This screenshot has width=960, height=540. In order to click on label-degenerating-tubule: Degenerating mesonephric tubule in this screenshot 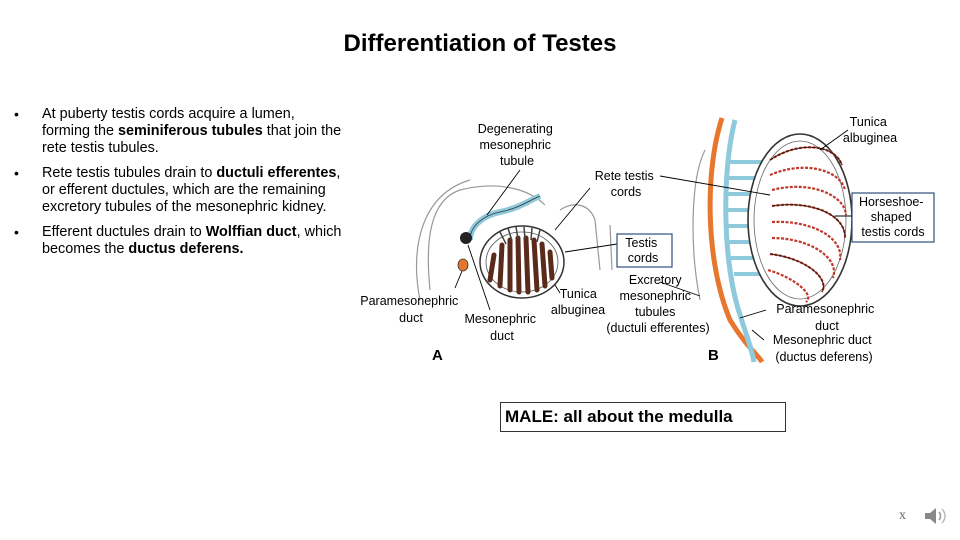, I will do `click(517, 145)`.